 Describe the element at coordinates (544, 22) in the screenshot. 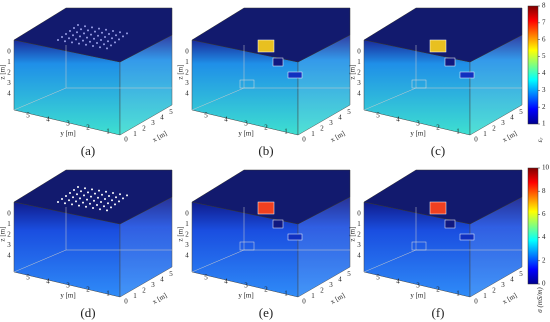

I see `colorbar-tick-label: 7` at that location.